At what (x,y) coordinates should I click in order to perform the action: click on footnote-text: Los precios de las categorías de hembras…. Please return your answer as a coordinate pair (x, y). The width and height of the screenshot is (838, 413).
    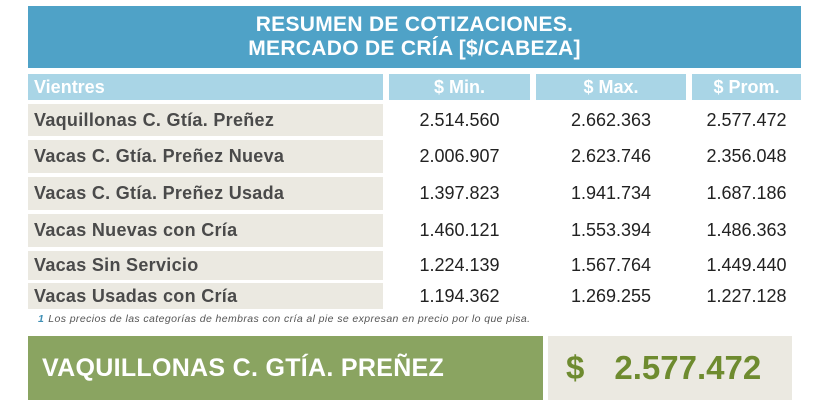
    Looking at the image, I should click on (289, 319).